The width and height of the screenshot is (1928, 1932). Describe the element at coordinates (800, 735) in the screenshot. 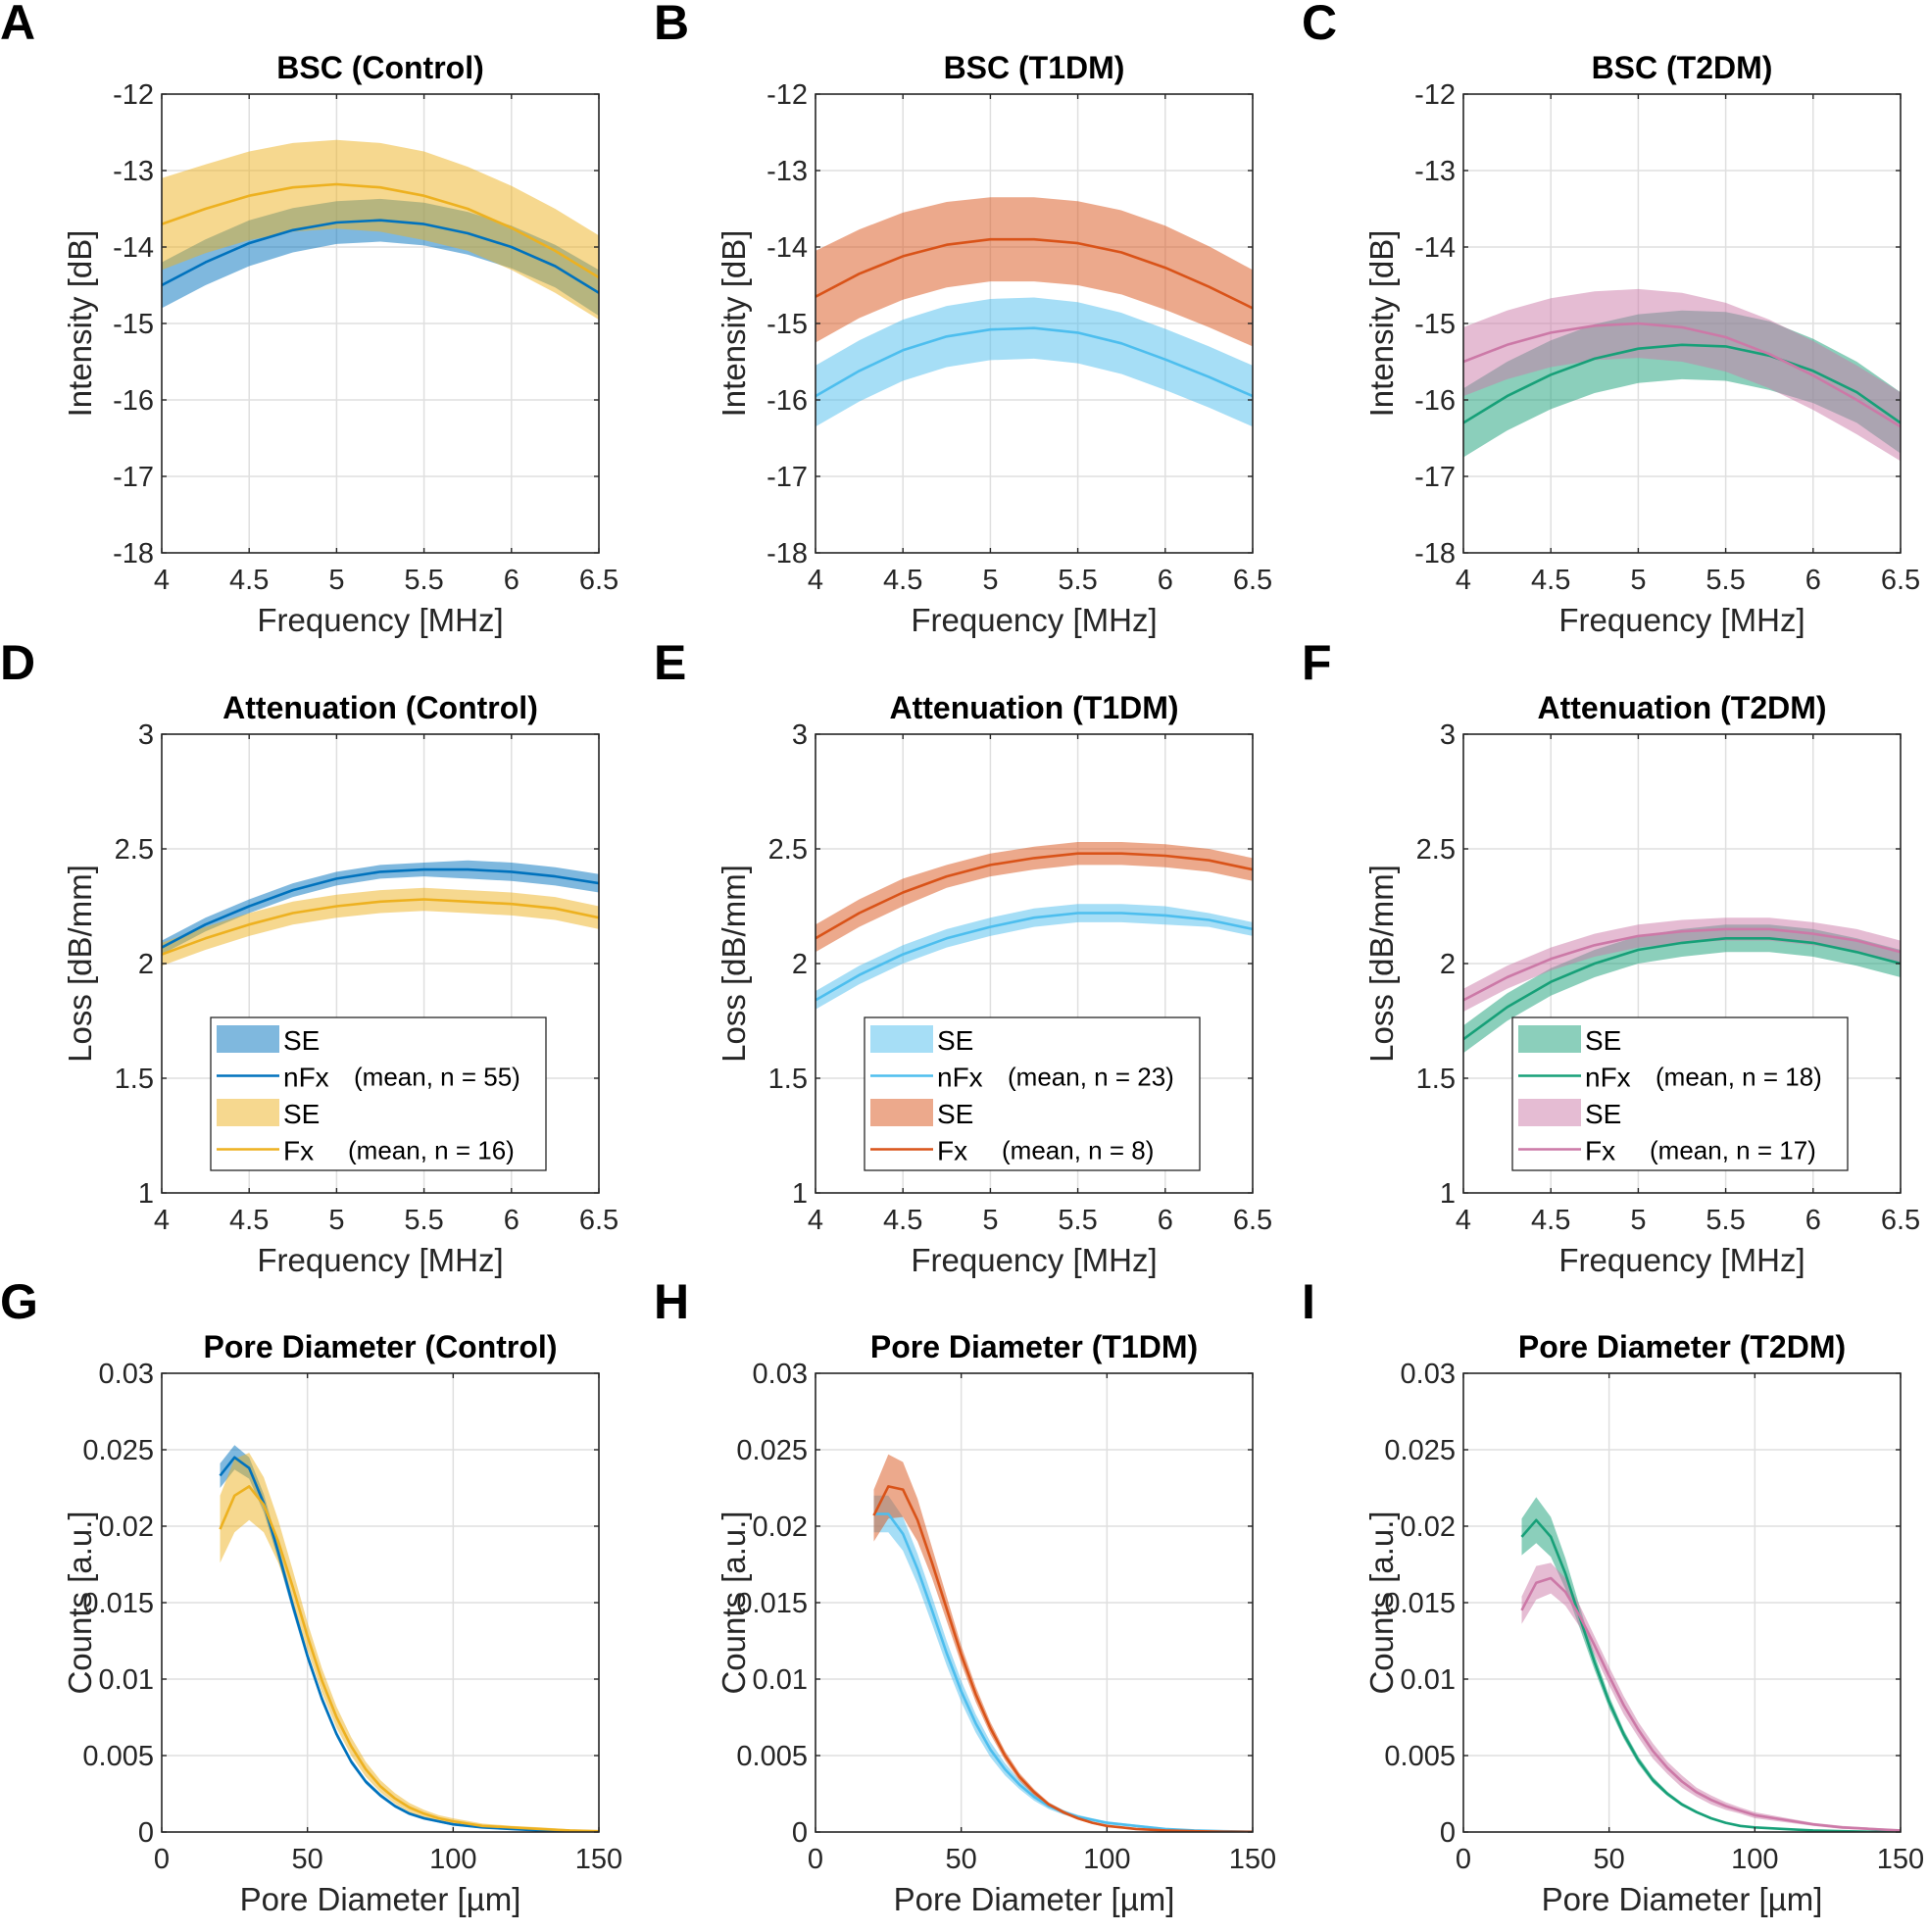

I see `y-tick-label: 3` at that location.